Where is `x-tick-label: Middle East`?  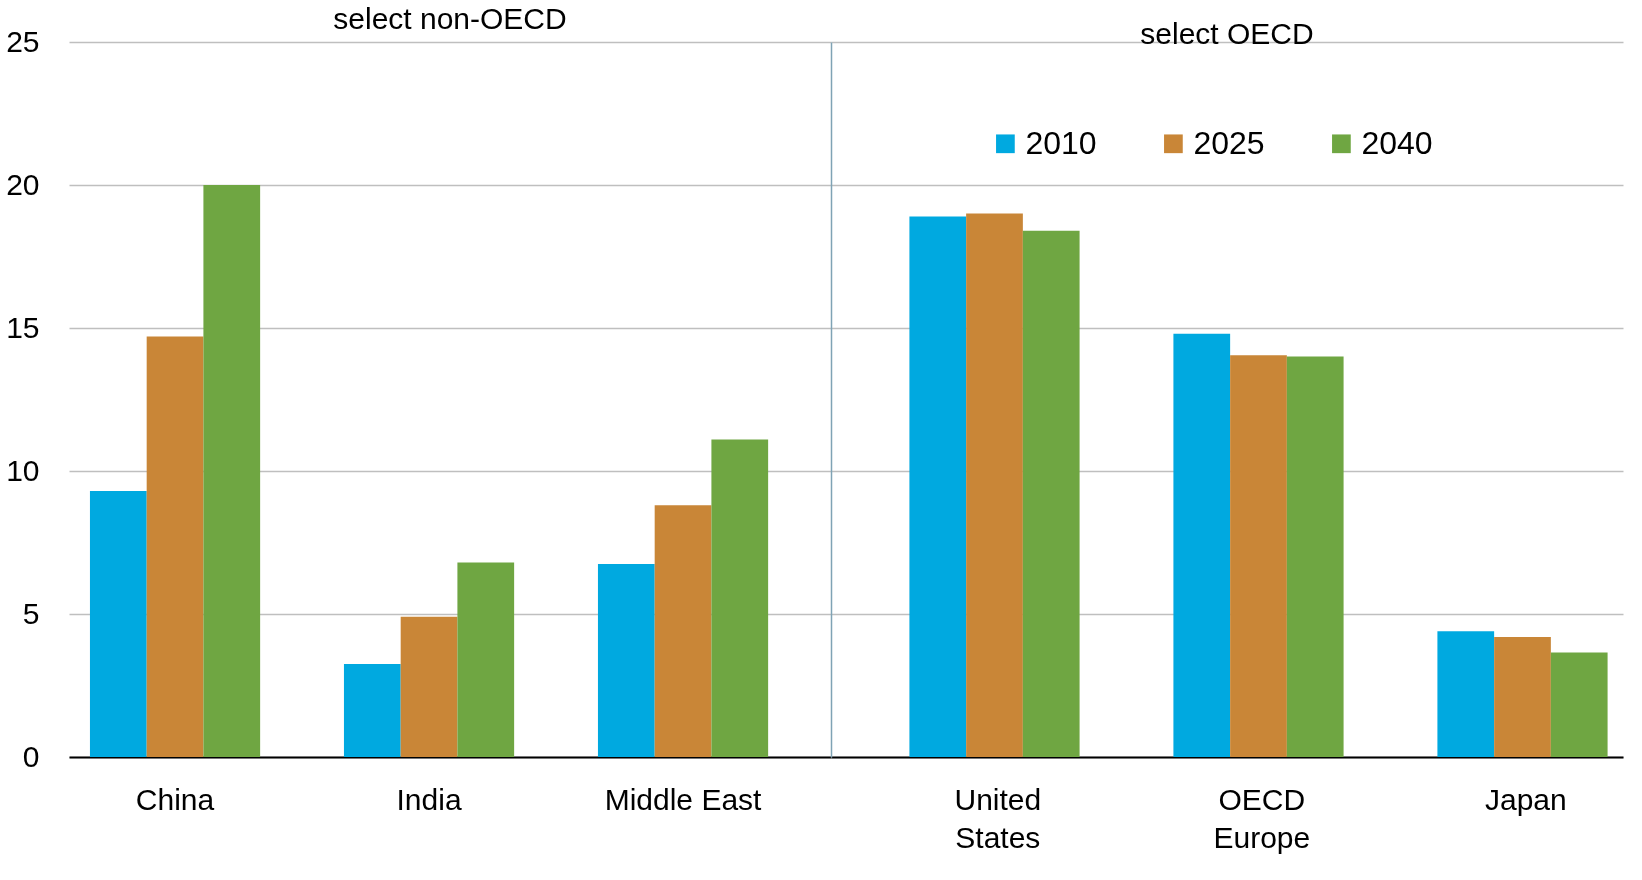
x-tick-label: Middle East is located at coordinates (683, 799).